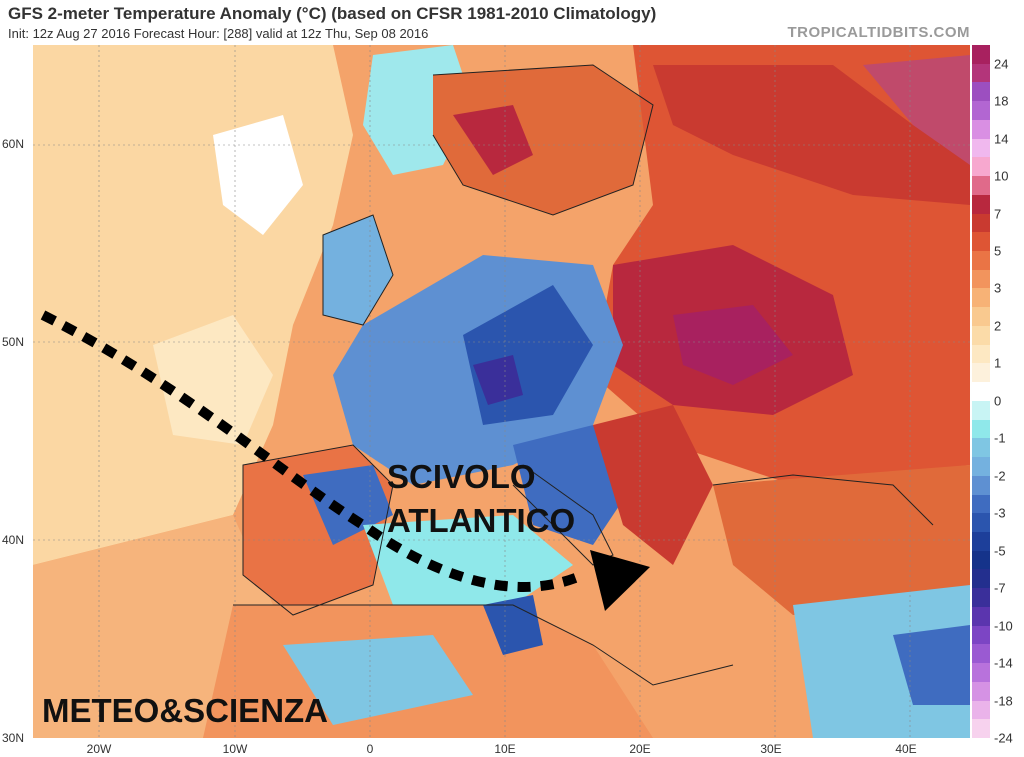 The width and height of the screenshot is (1024, 757). Describe the element at coordinates (13, 738) in the screenshot. I see `lat-label-30n: 30N` at that location.